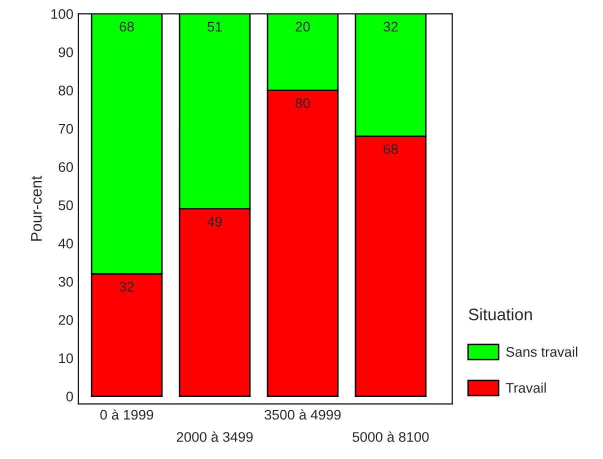 The height and width of the screenshot is (459, 603). I want to click on y-tick-label: 80, so click(65, 91).